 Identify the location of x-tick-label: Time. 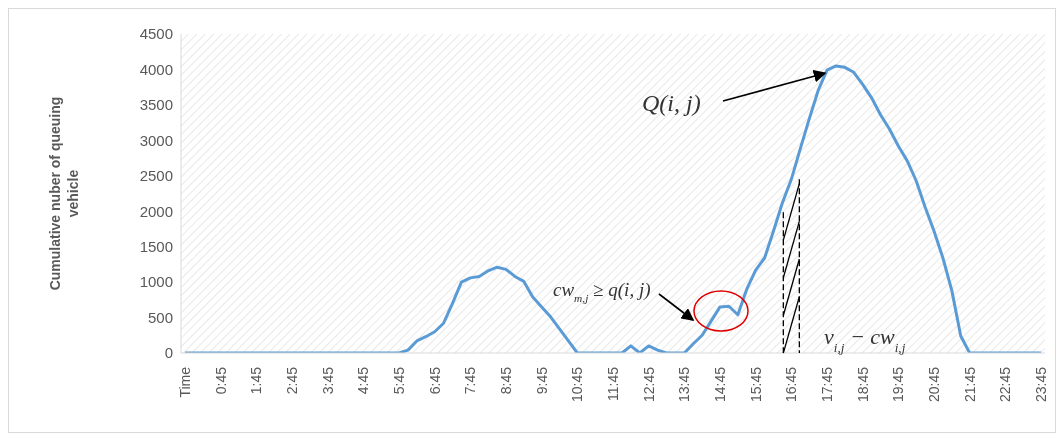
(185, 382).